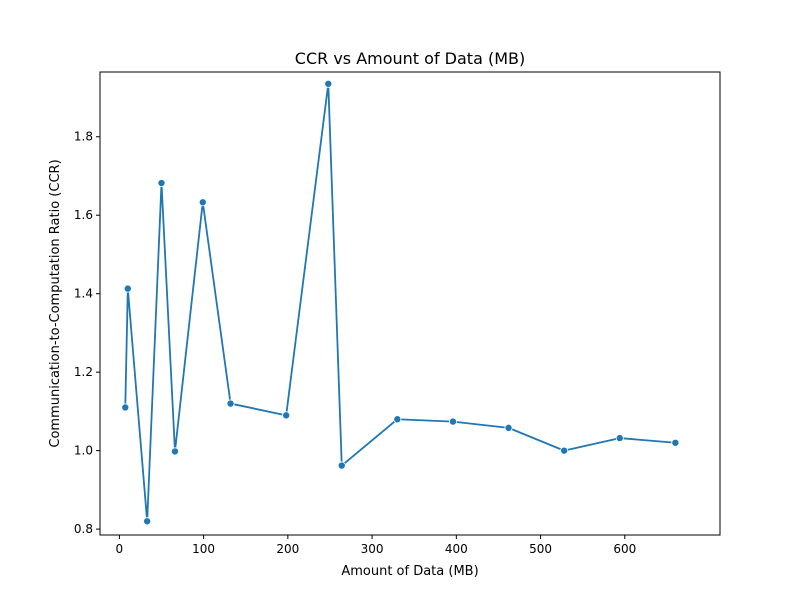 Image resolution: width=800 pixels, height=600 pixels. What do you see at coordinates (83, 294) in the screenshot?
I see `y-tick-label: 1.4` at bounding box center [83, 294].